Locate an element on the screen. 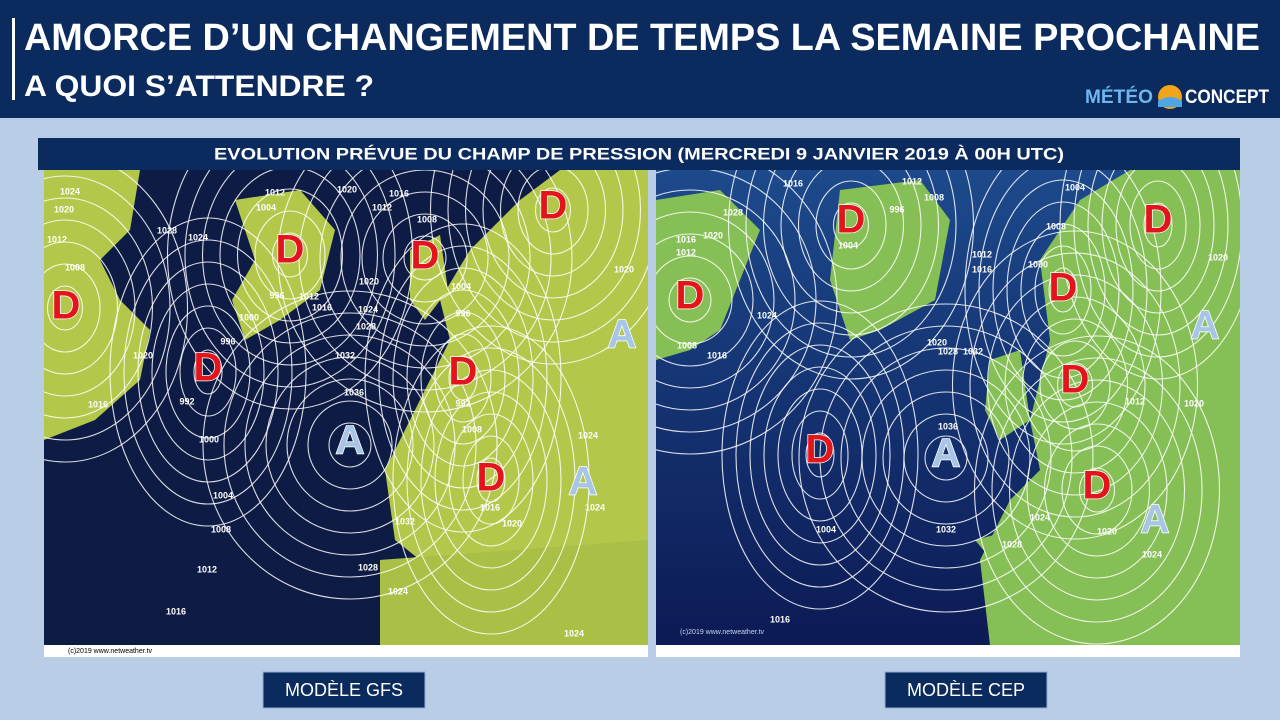 The height and width of the screenshot is (720, 1280). logo-wave is located at coordinates (1170, 102).